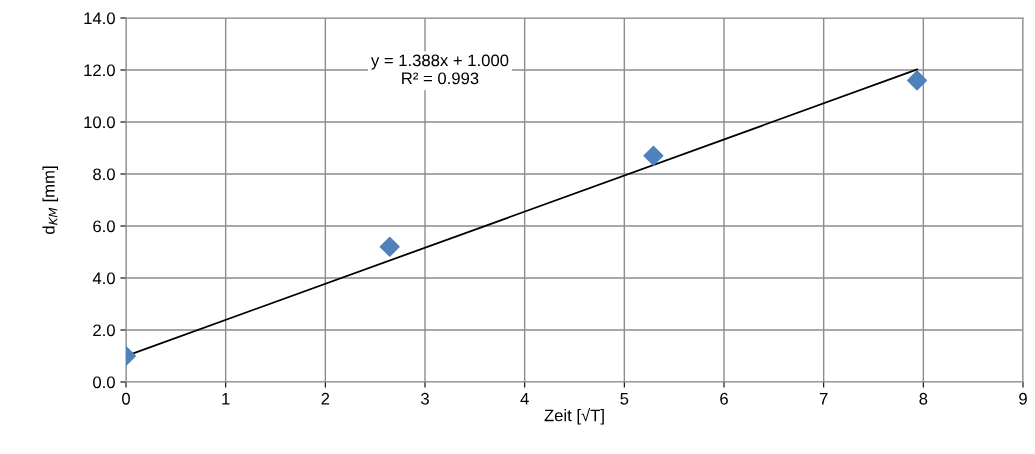 The image size is (1035, 454). What do you see at coordinates (50, 200) in the screenshot?
I see `y-axis-title: d$_{KM}$ [mm]` at bounding box center [50, 200].